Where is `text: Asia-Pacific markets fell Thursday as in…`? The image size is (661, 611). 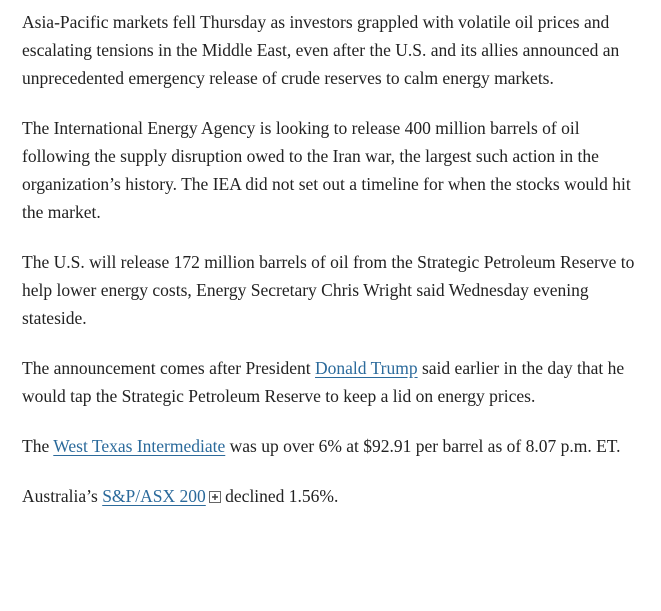 text: Asia-Pacific markets fell Thursday as in… is located at coordinates (321, 50).